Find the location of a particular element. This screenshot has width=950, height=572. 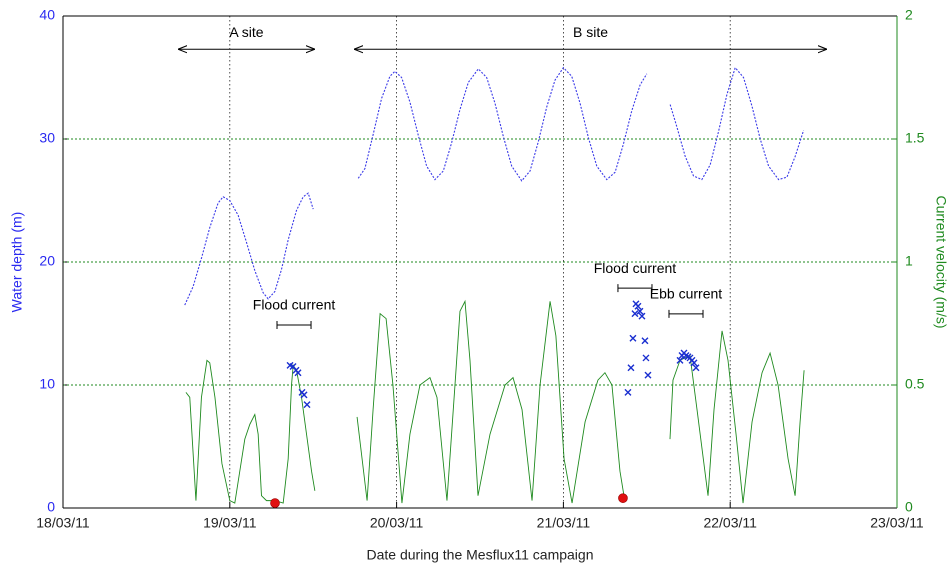

y2-tick-label: 0.5 is located at coordinates (915, 384).